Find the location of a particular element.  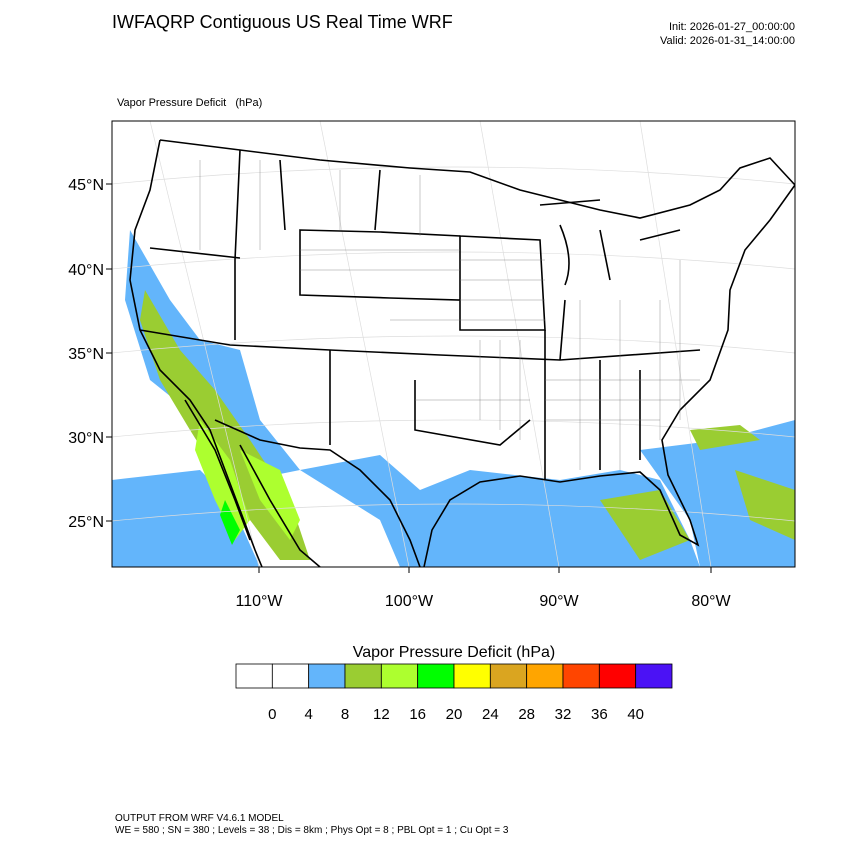

colorbar-level: 32 is located at coordinates (563, 714).